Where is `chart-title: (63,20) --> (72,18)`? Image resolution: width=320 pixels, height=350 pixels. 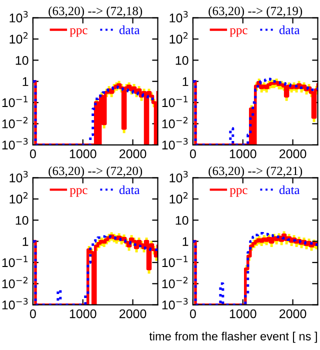
chart-title: (63,20) --> (72,18) is located at coordinates (95, 12).